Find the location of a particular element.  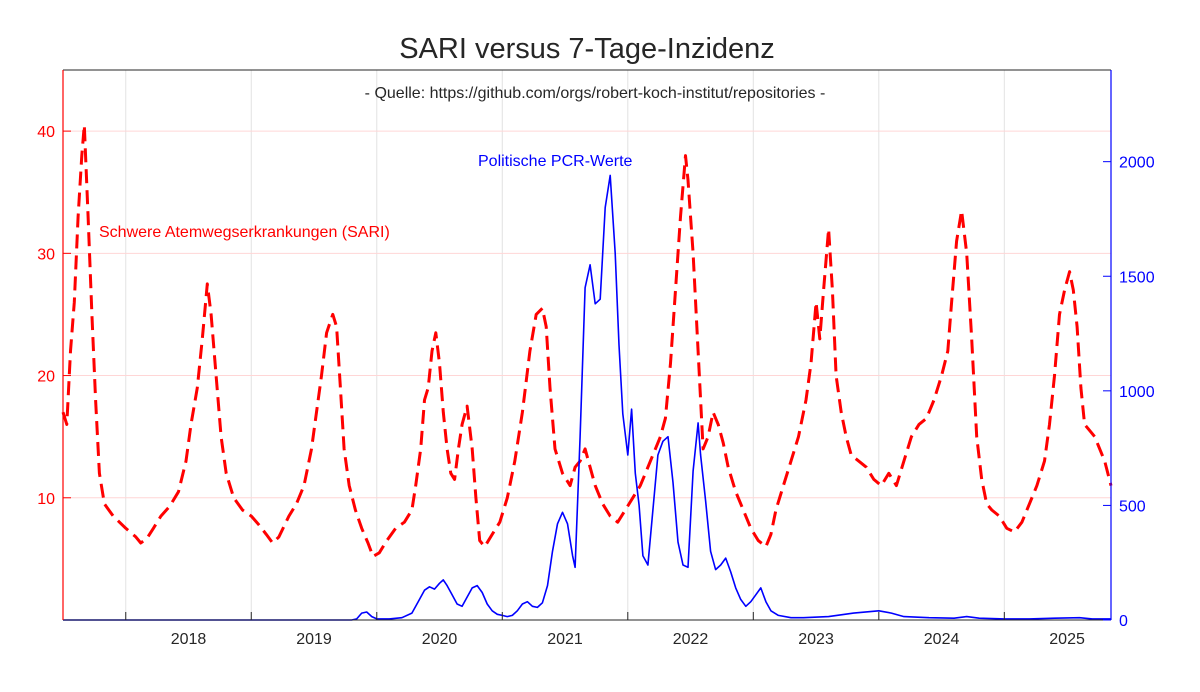

x-tick-label: 2020 is located at coordinates (440, 639).